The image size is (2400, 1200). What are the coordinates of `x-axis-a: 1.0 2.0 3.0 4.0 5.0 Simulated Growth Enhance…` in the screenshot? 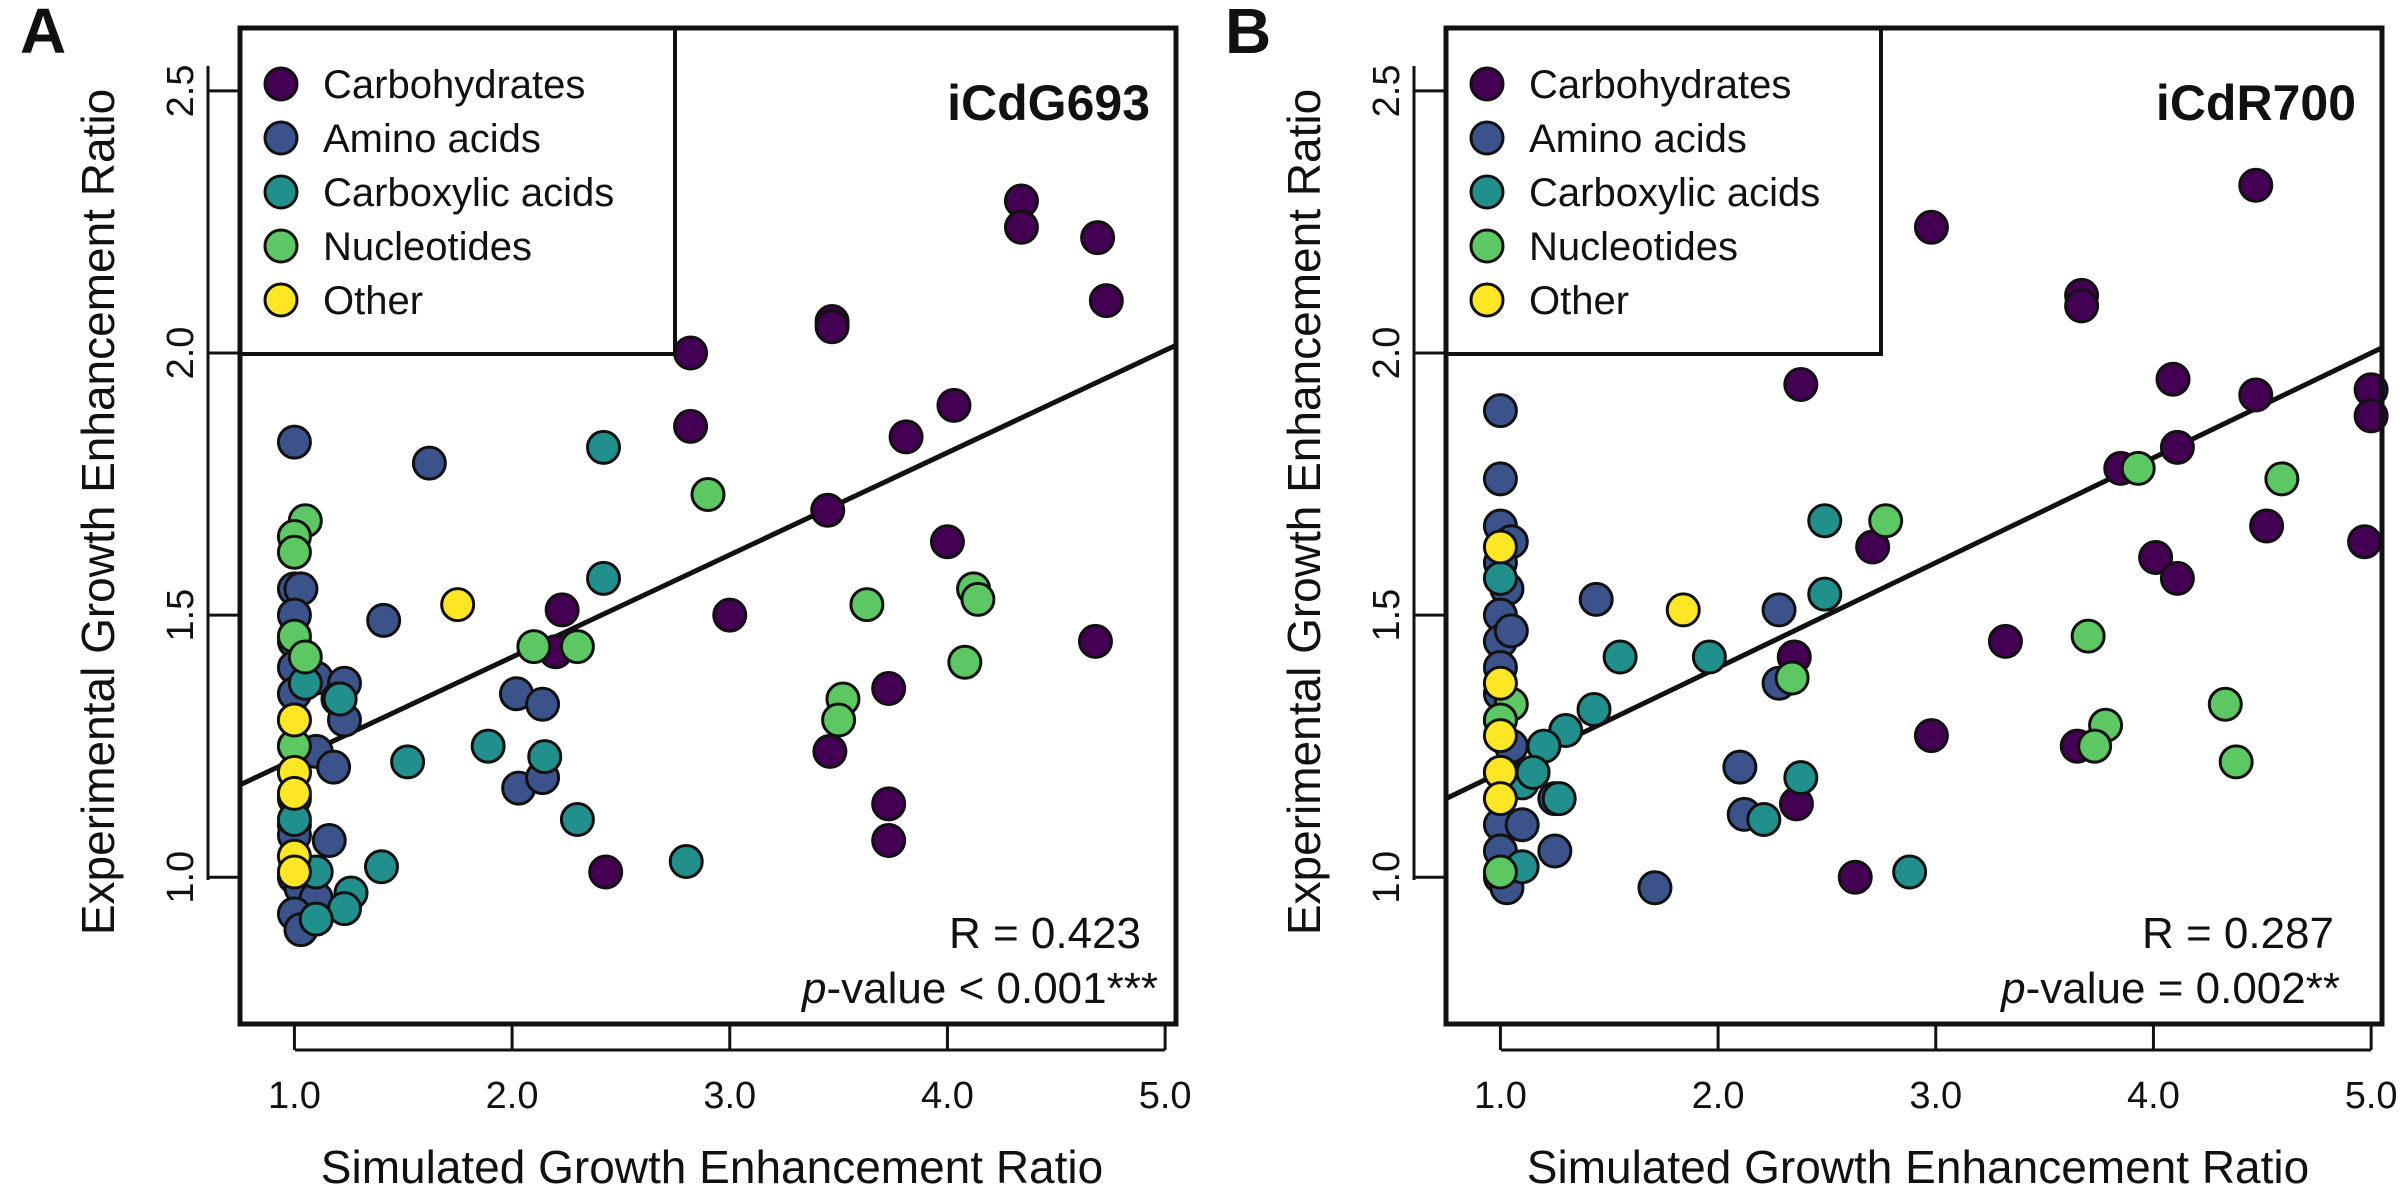 It's located at (730, 1108).